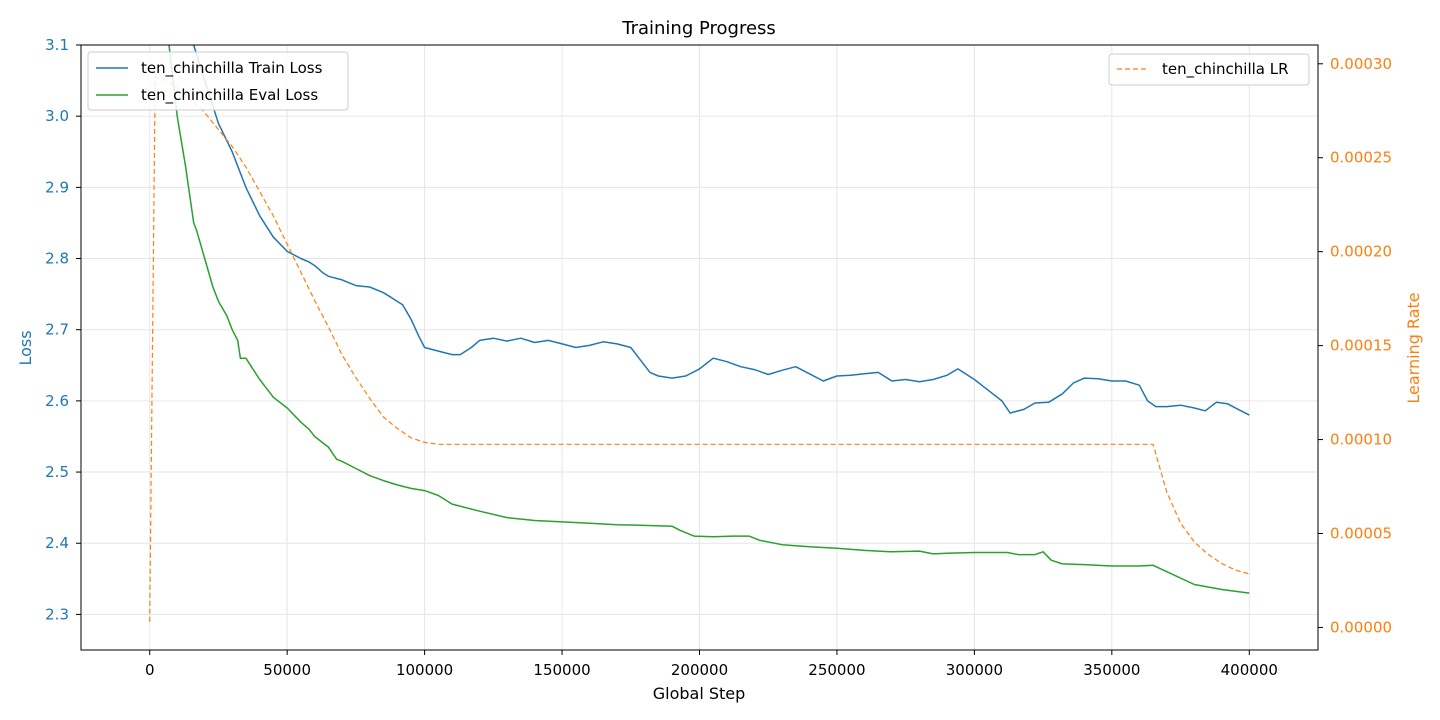 The width and height of the screenshot is (1440, 720). What do you see at coordinates (57, 543) in the screenshot?
I see `y-left-tick-label: 2.4` at bounding box center [57, 543].